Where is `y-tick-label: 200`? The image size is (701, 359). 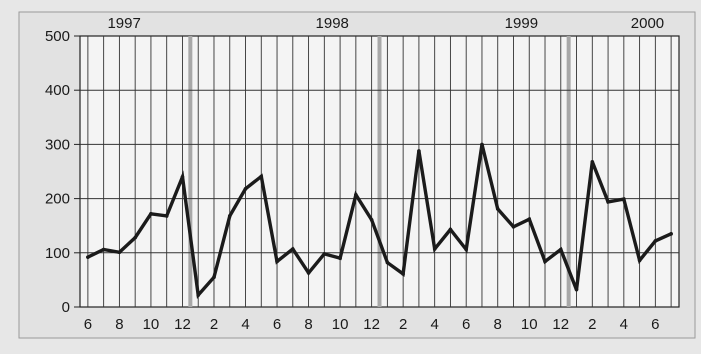
y-tick-label: 200 is located at coordinates (57, 199).